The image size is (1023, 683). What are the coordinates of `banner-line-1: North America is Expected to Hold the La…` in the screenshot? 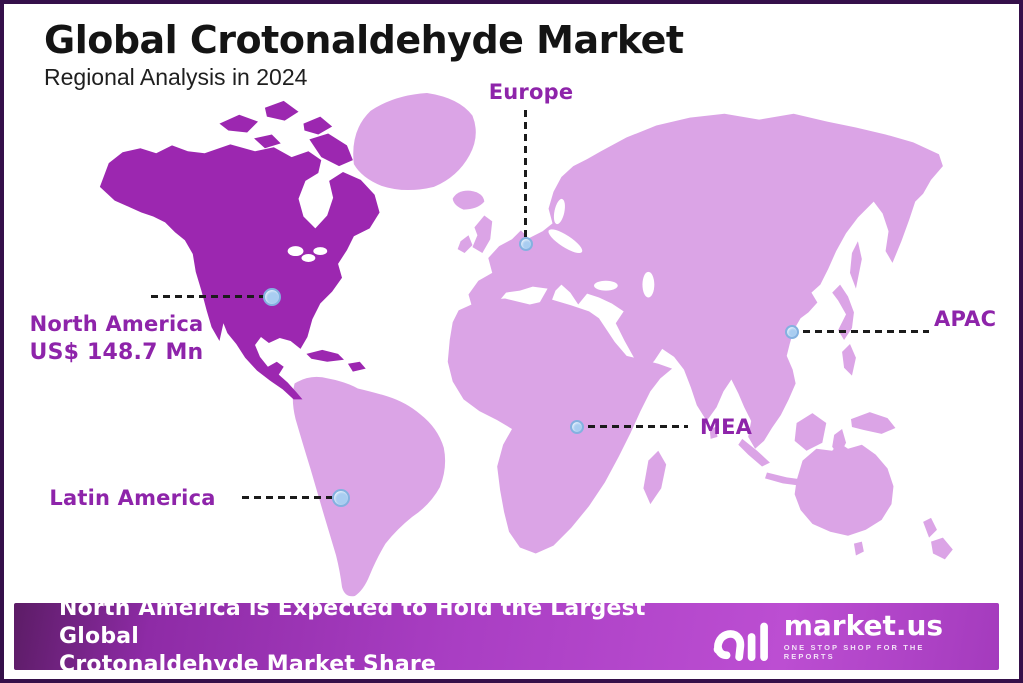 It's located at (352, 622).